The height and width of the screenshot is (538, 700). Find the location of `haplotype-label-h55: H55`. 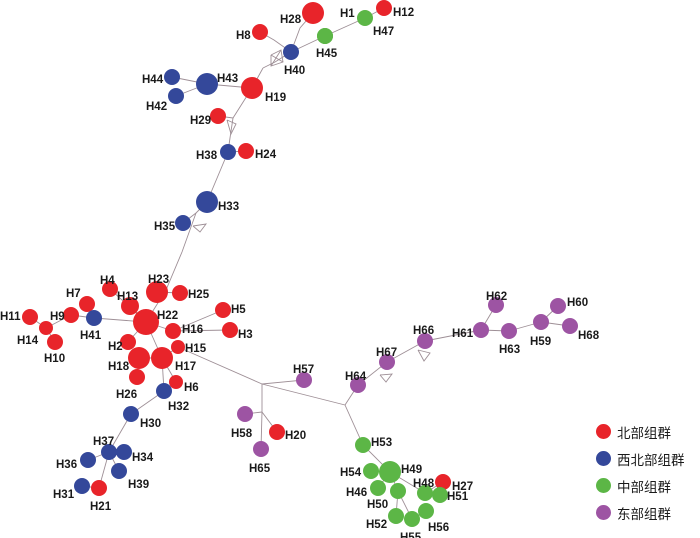

haplotype-label-h55: H55 is located at coordinates (411, 535).